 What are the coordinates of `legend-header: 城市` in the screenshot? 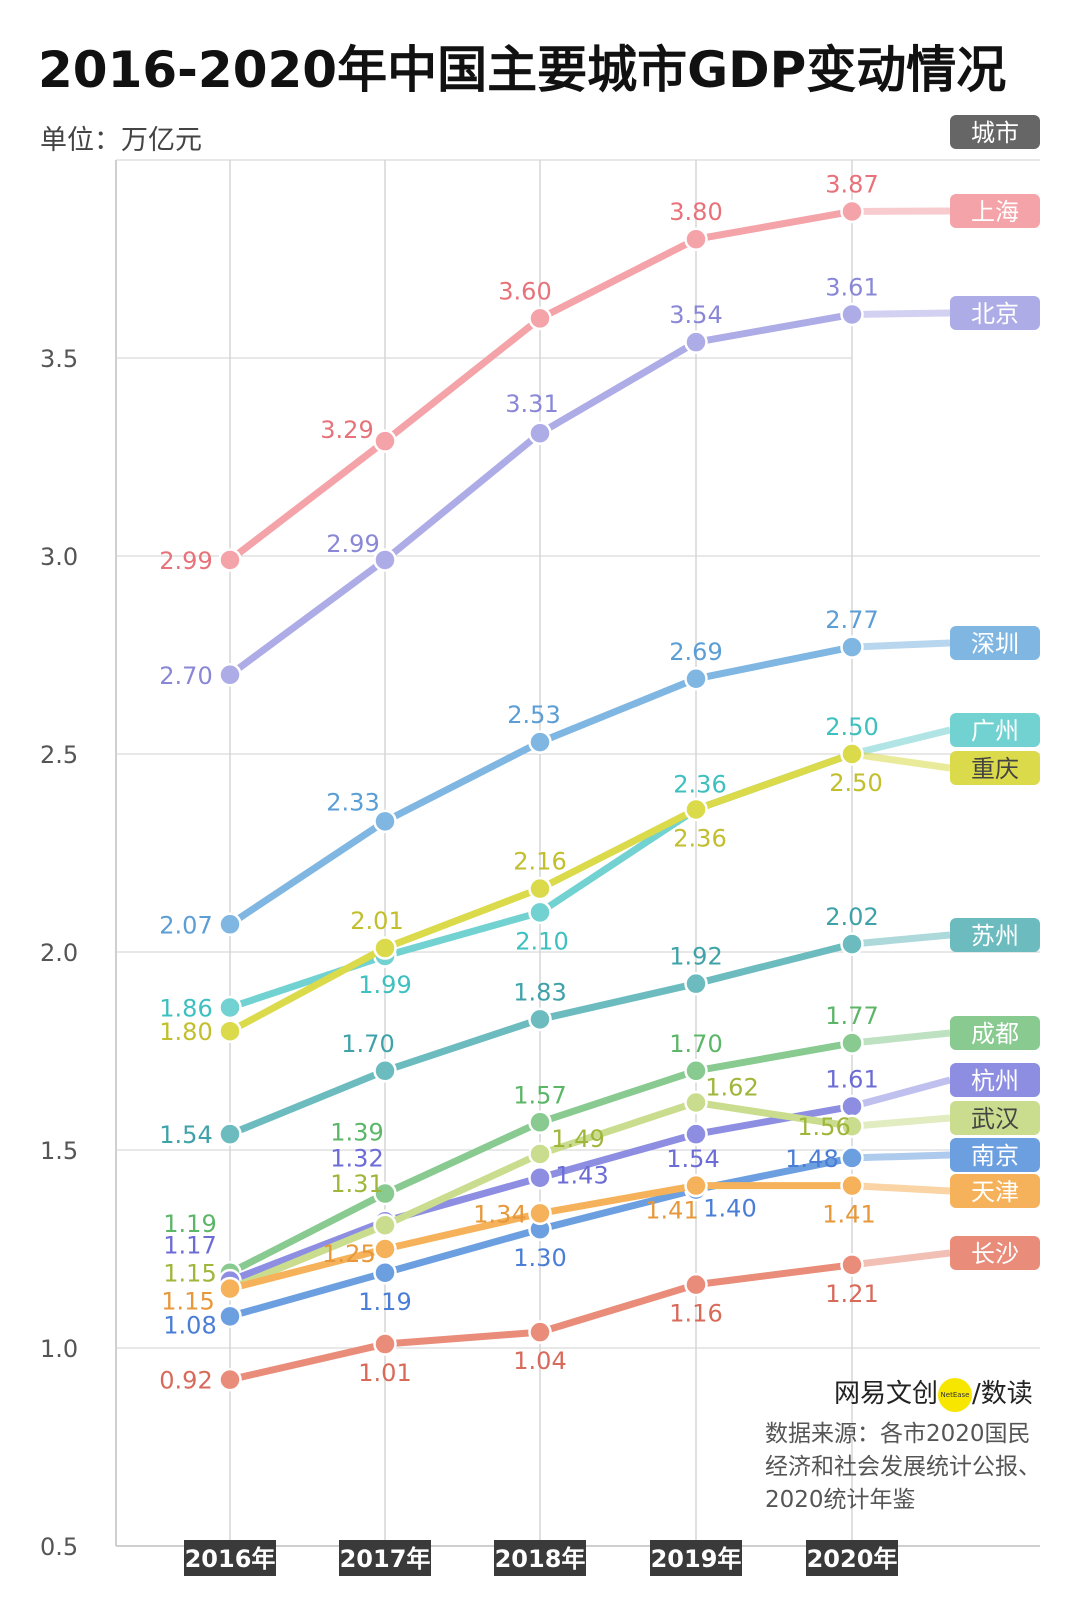 It's located at (995, 133).